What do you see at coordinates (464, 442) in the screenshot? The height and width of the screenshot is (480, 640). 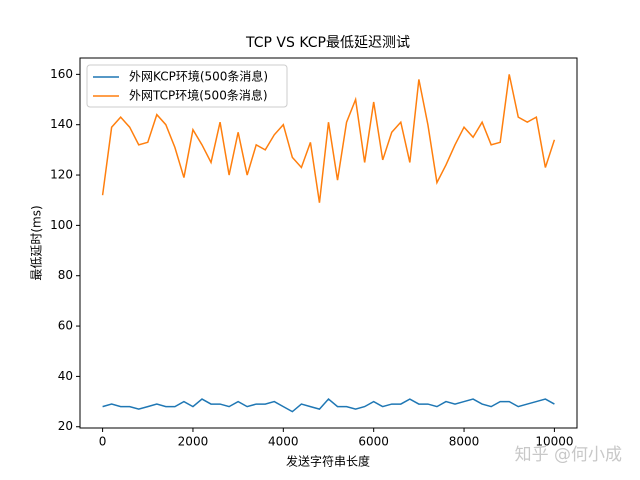 I see `x-tick-label: 8000` at bounding box center [464, 442].